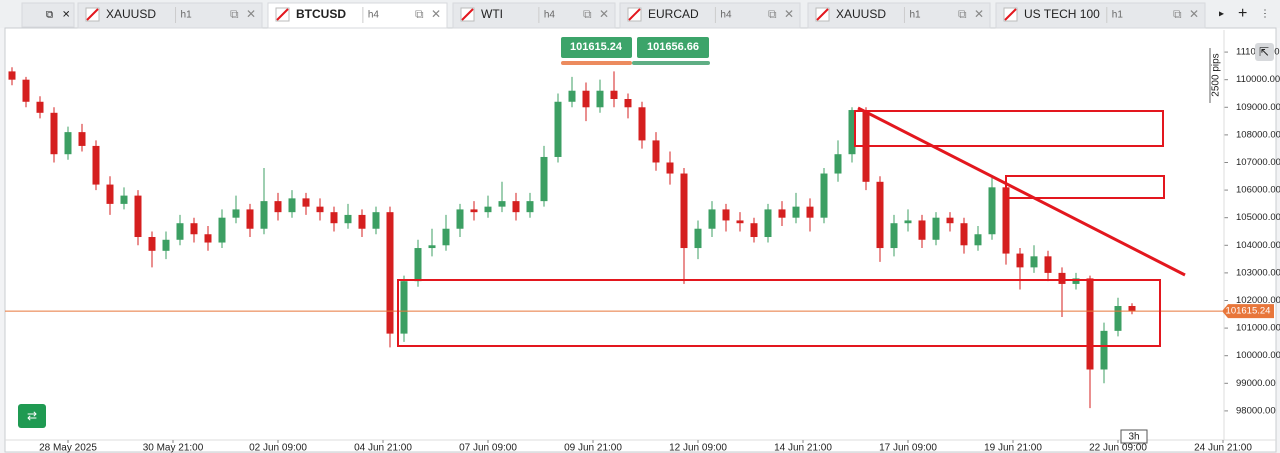 This screenshot has width=1280, height=453. Describe the element at coordinates (1264, 52) in the screenshot. I see `popout-button` at that location.